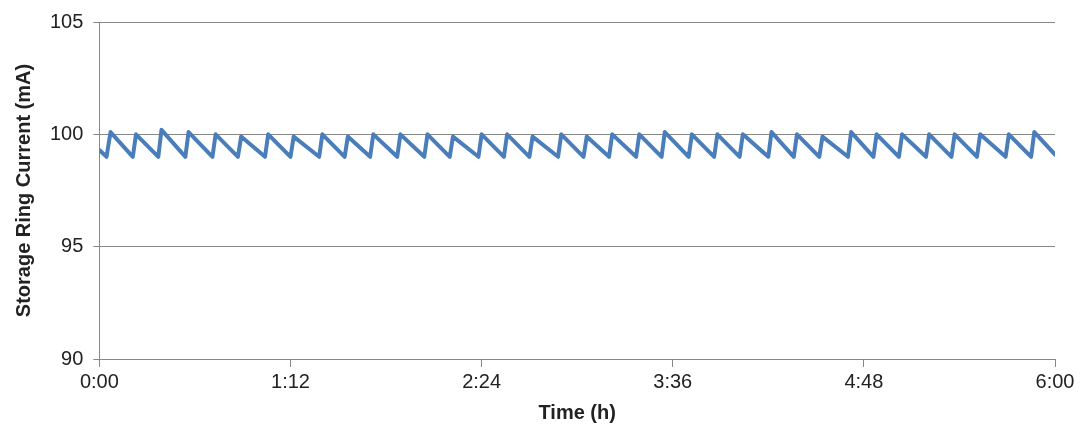  I want to click on y-tick-label: 105, so click(66, 20).